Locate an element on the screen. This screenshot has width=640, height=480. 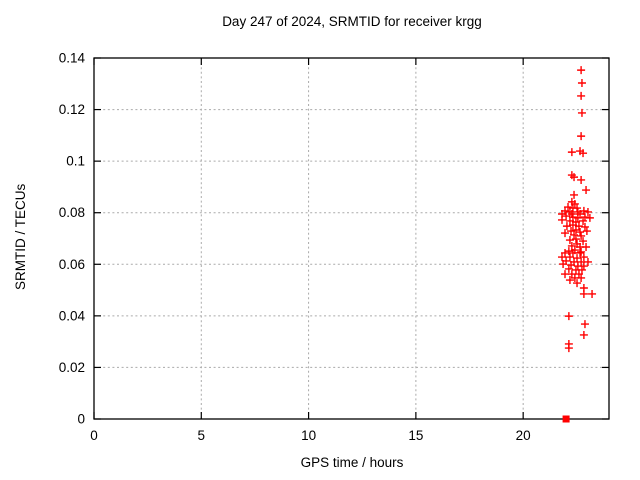
y-tick-label: 0.12 is located at coordinates (72, 109).